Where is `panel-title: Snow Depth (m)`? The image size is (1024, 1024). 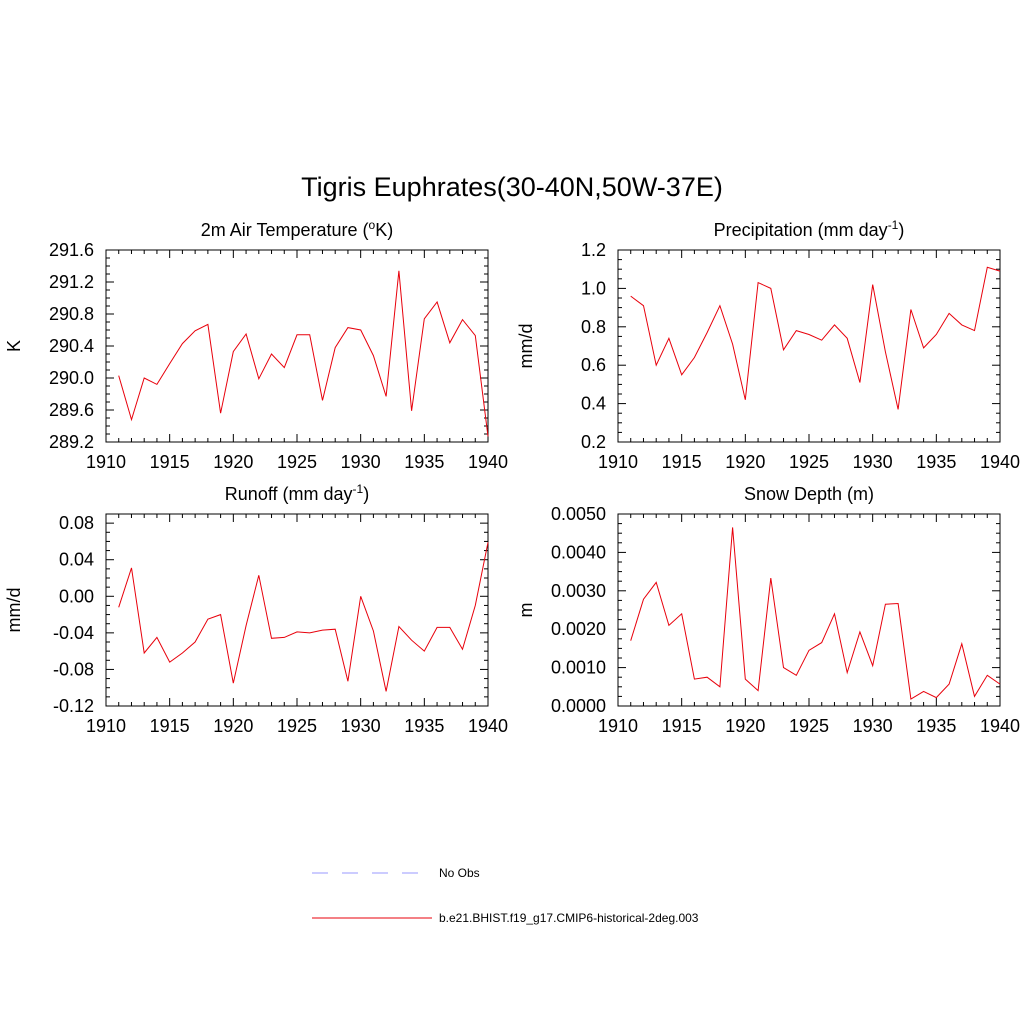 panel-title: Snow Depth (m) is located at coordinates (809, 494).